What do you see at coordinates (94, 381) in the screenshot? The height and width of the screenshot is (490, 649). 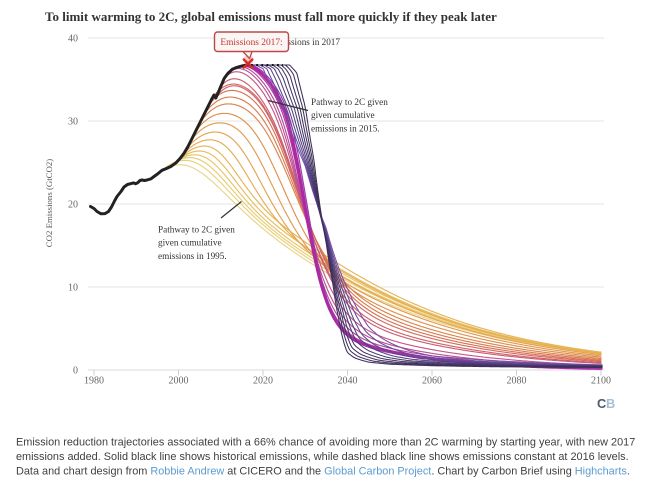 I see `svg-text: 1980` at bounding box center [94, 381].